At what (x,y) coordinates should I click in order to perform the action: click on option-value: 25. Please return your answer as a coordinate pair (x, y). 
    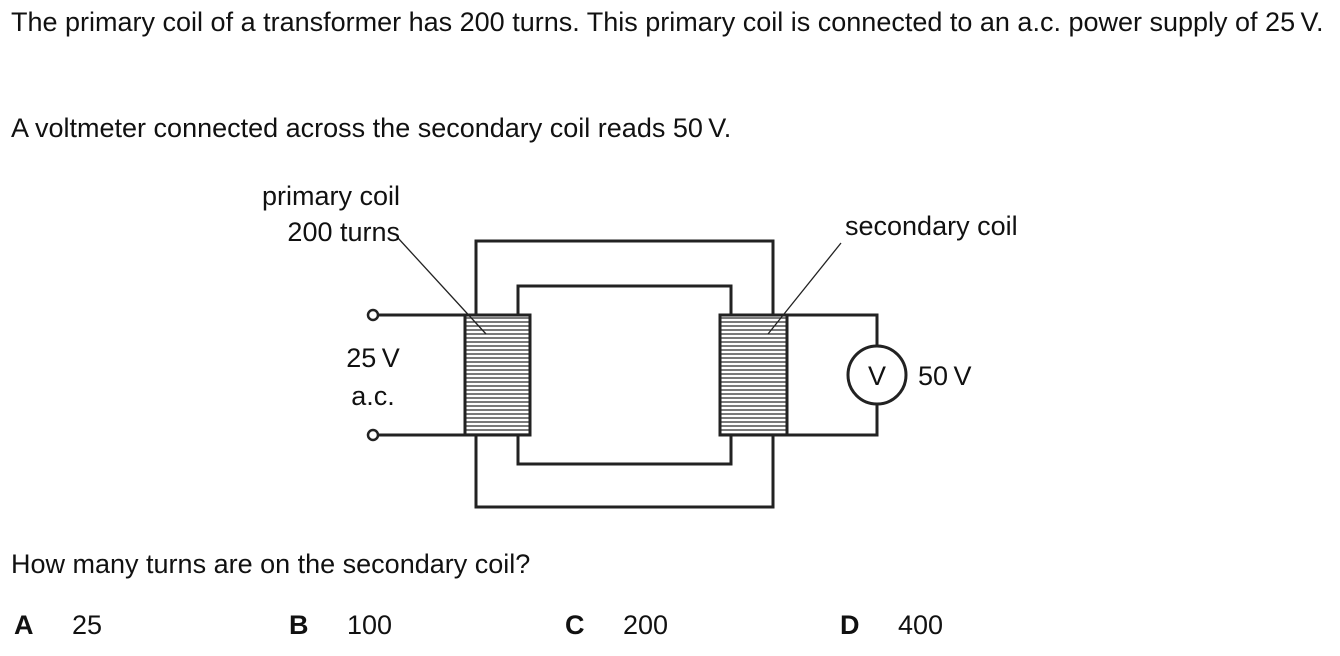
    Looking at the image, I should click on (87, 625).